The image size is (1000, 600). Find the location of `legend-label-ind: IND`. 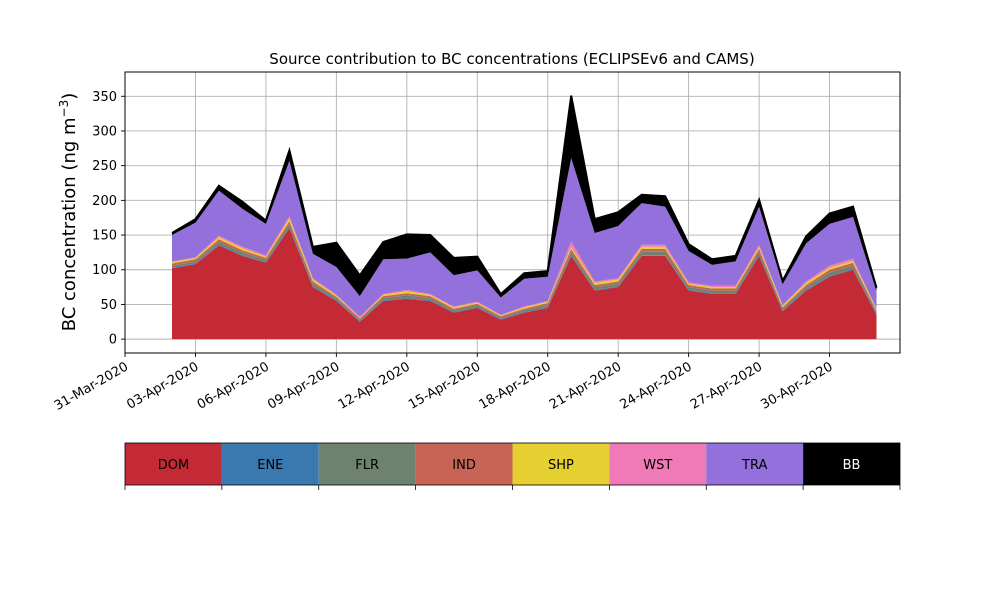

legend-label-ind: IND is located at coordinates (464, 465).